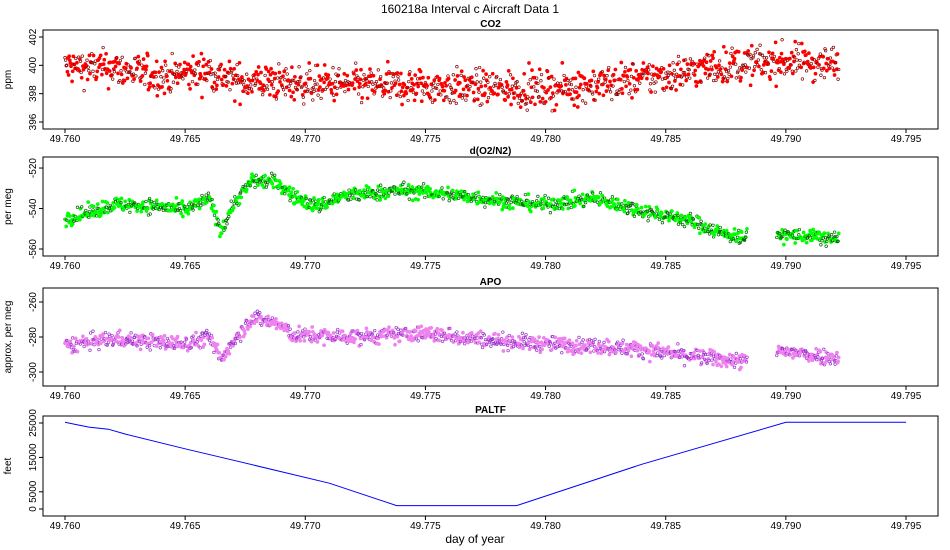 The height and width of the screenshot is (550, 950). I want to click on scatter-points, so click(452, 340).